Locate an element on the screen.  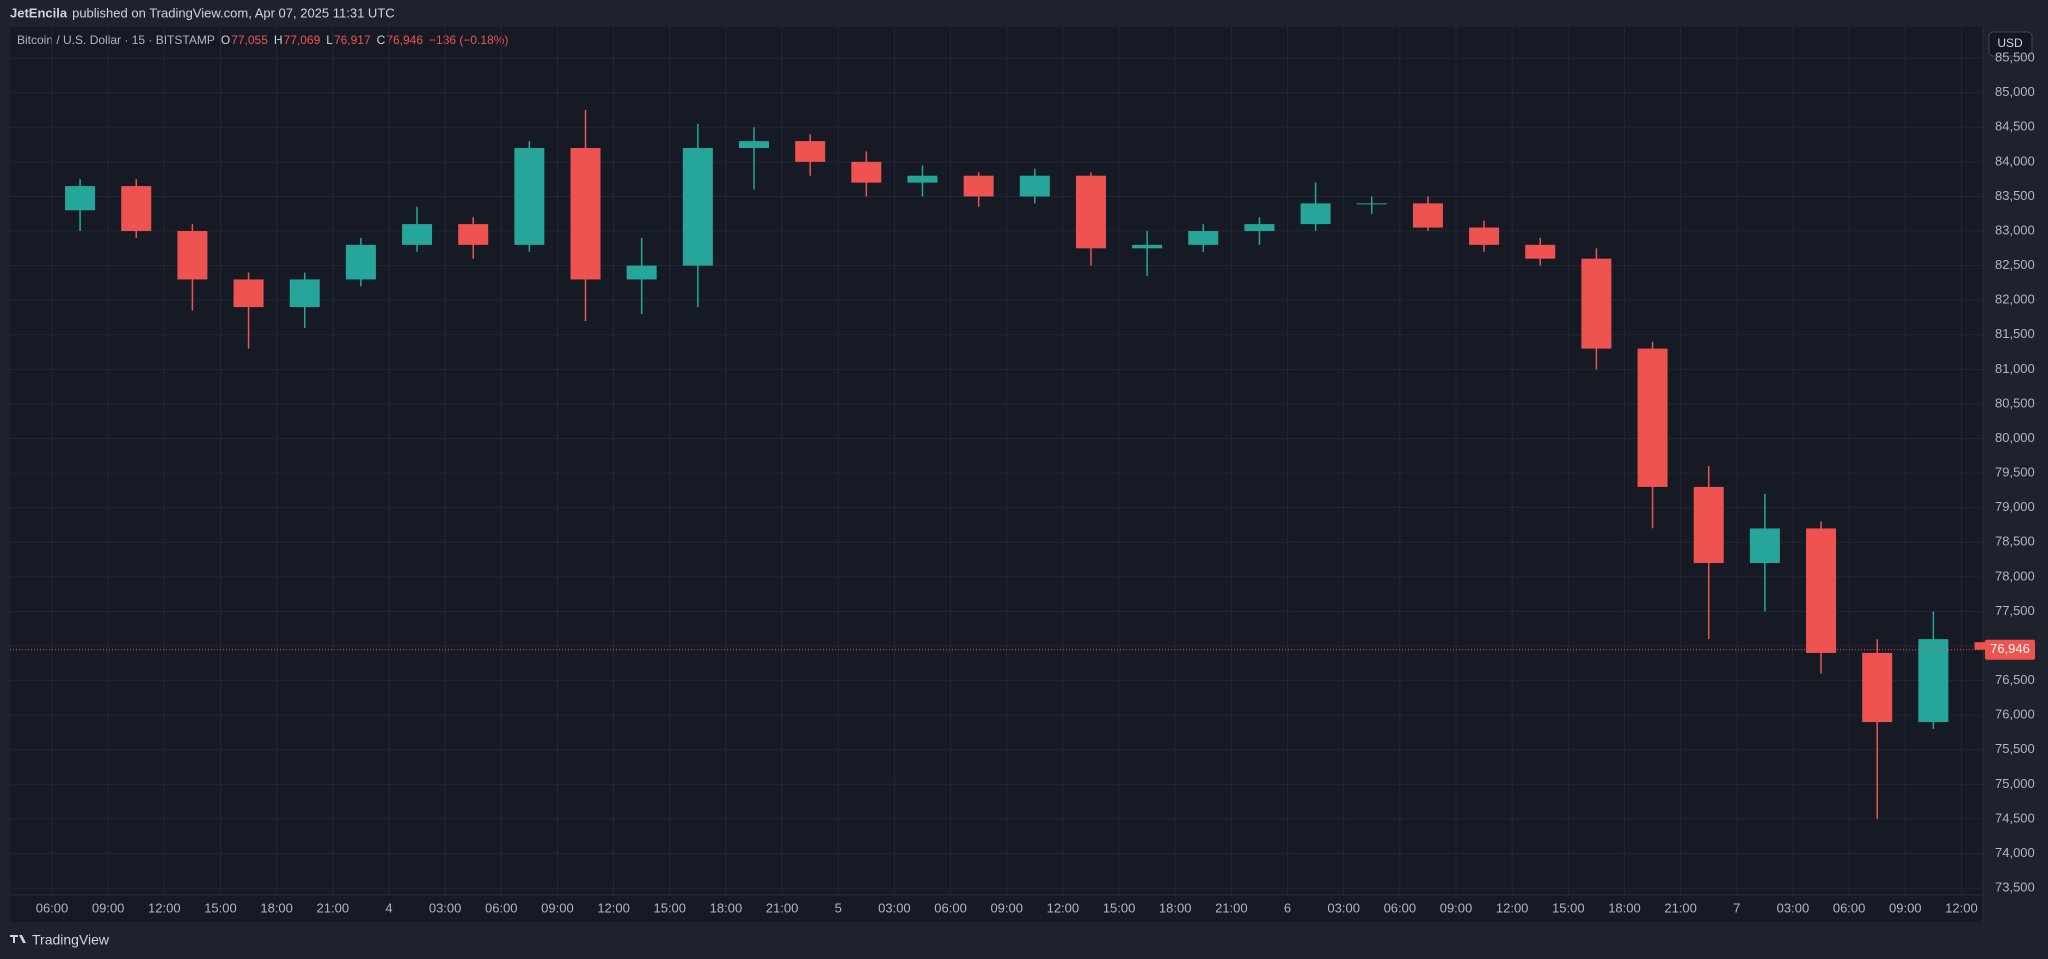
change: −136 (−0.18%) is located at coordinates (468, 40).